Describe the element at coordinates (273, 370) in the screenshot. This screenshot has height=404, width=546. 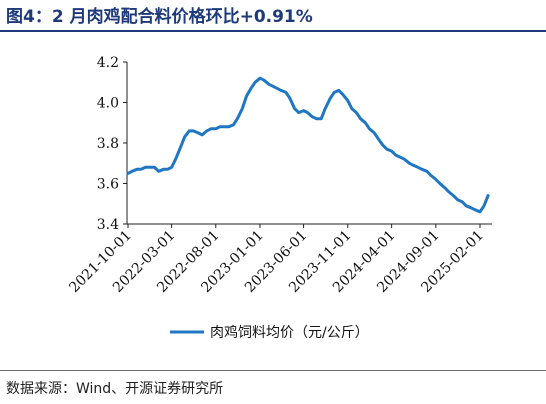
I see `source-rule` at that location.